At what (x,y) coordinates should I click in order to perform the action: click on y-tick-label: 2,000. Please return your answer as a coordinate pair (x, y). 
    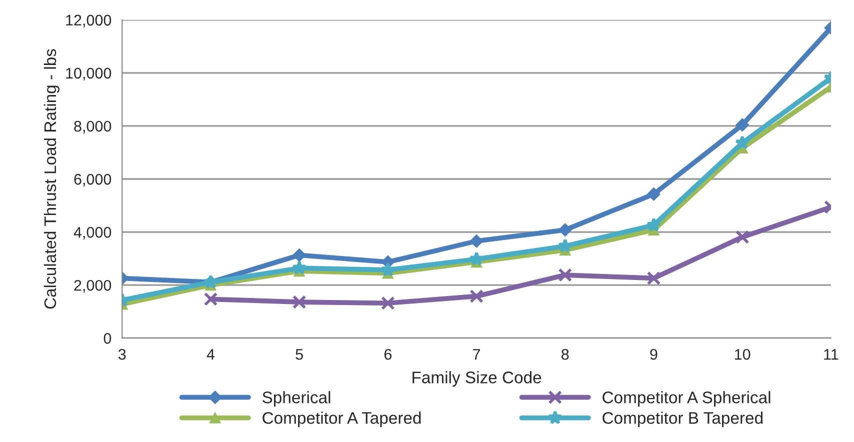
    Looking at the image, I should click on (93, 286).